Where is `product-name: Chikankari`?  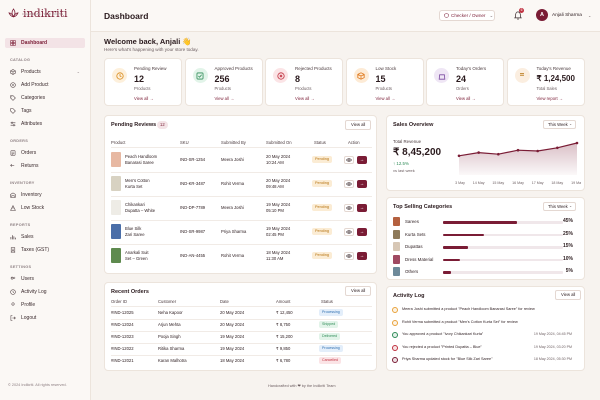 product-name: Chikankari is located at coordinates (135, 204).